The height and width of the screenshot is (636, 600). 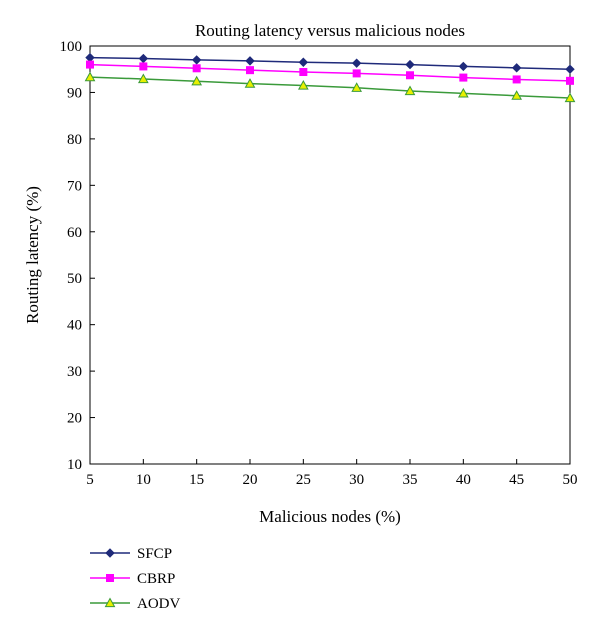 I want to click on legend-label: SFCP, so click(x=154, y=554).